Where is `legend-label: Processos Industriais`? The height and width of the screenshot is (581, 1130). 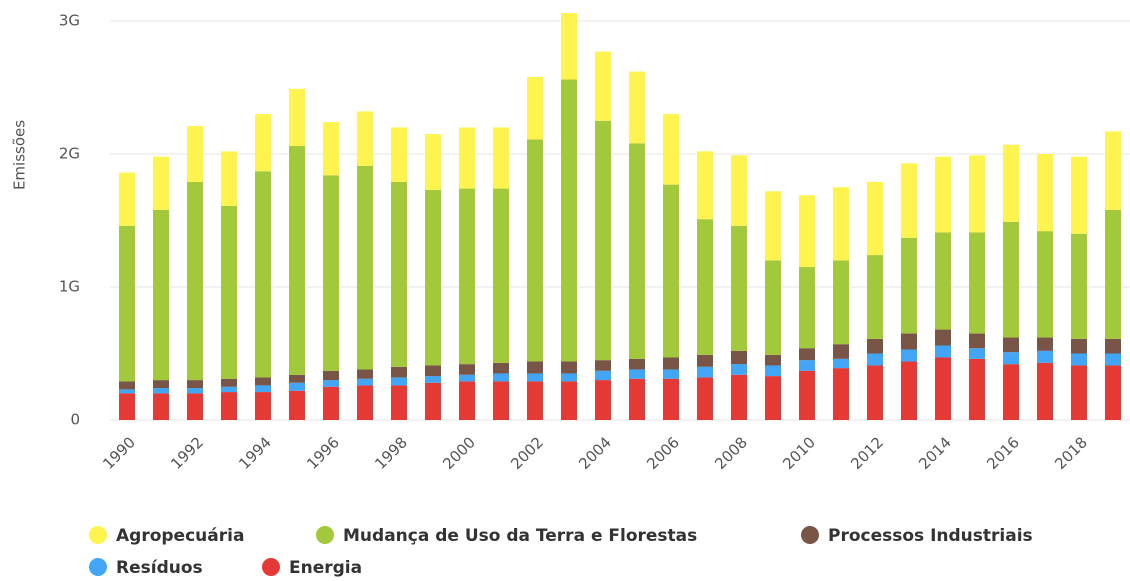
legend-label: Processos Industriais is located at coordinates (930, 536).